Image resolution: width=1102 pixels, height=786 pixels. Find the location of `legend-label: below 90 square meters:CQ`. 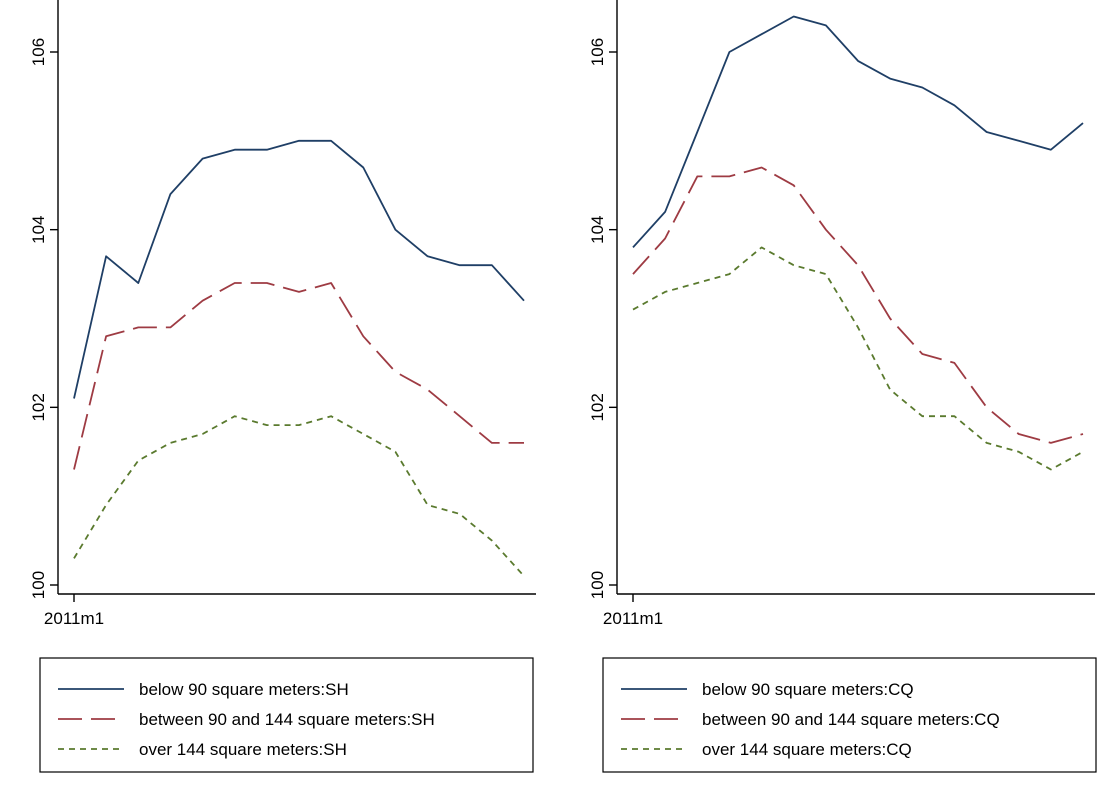

legend-label: below 90 square meters:CQ is located at coordinates (808, 689).